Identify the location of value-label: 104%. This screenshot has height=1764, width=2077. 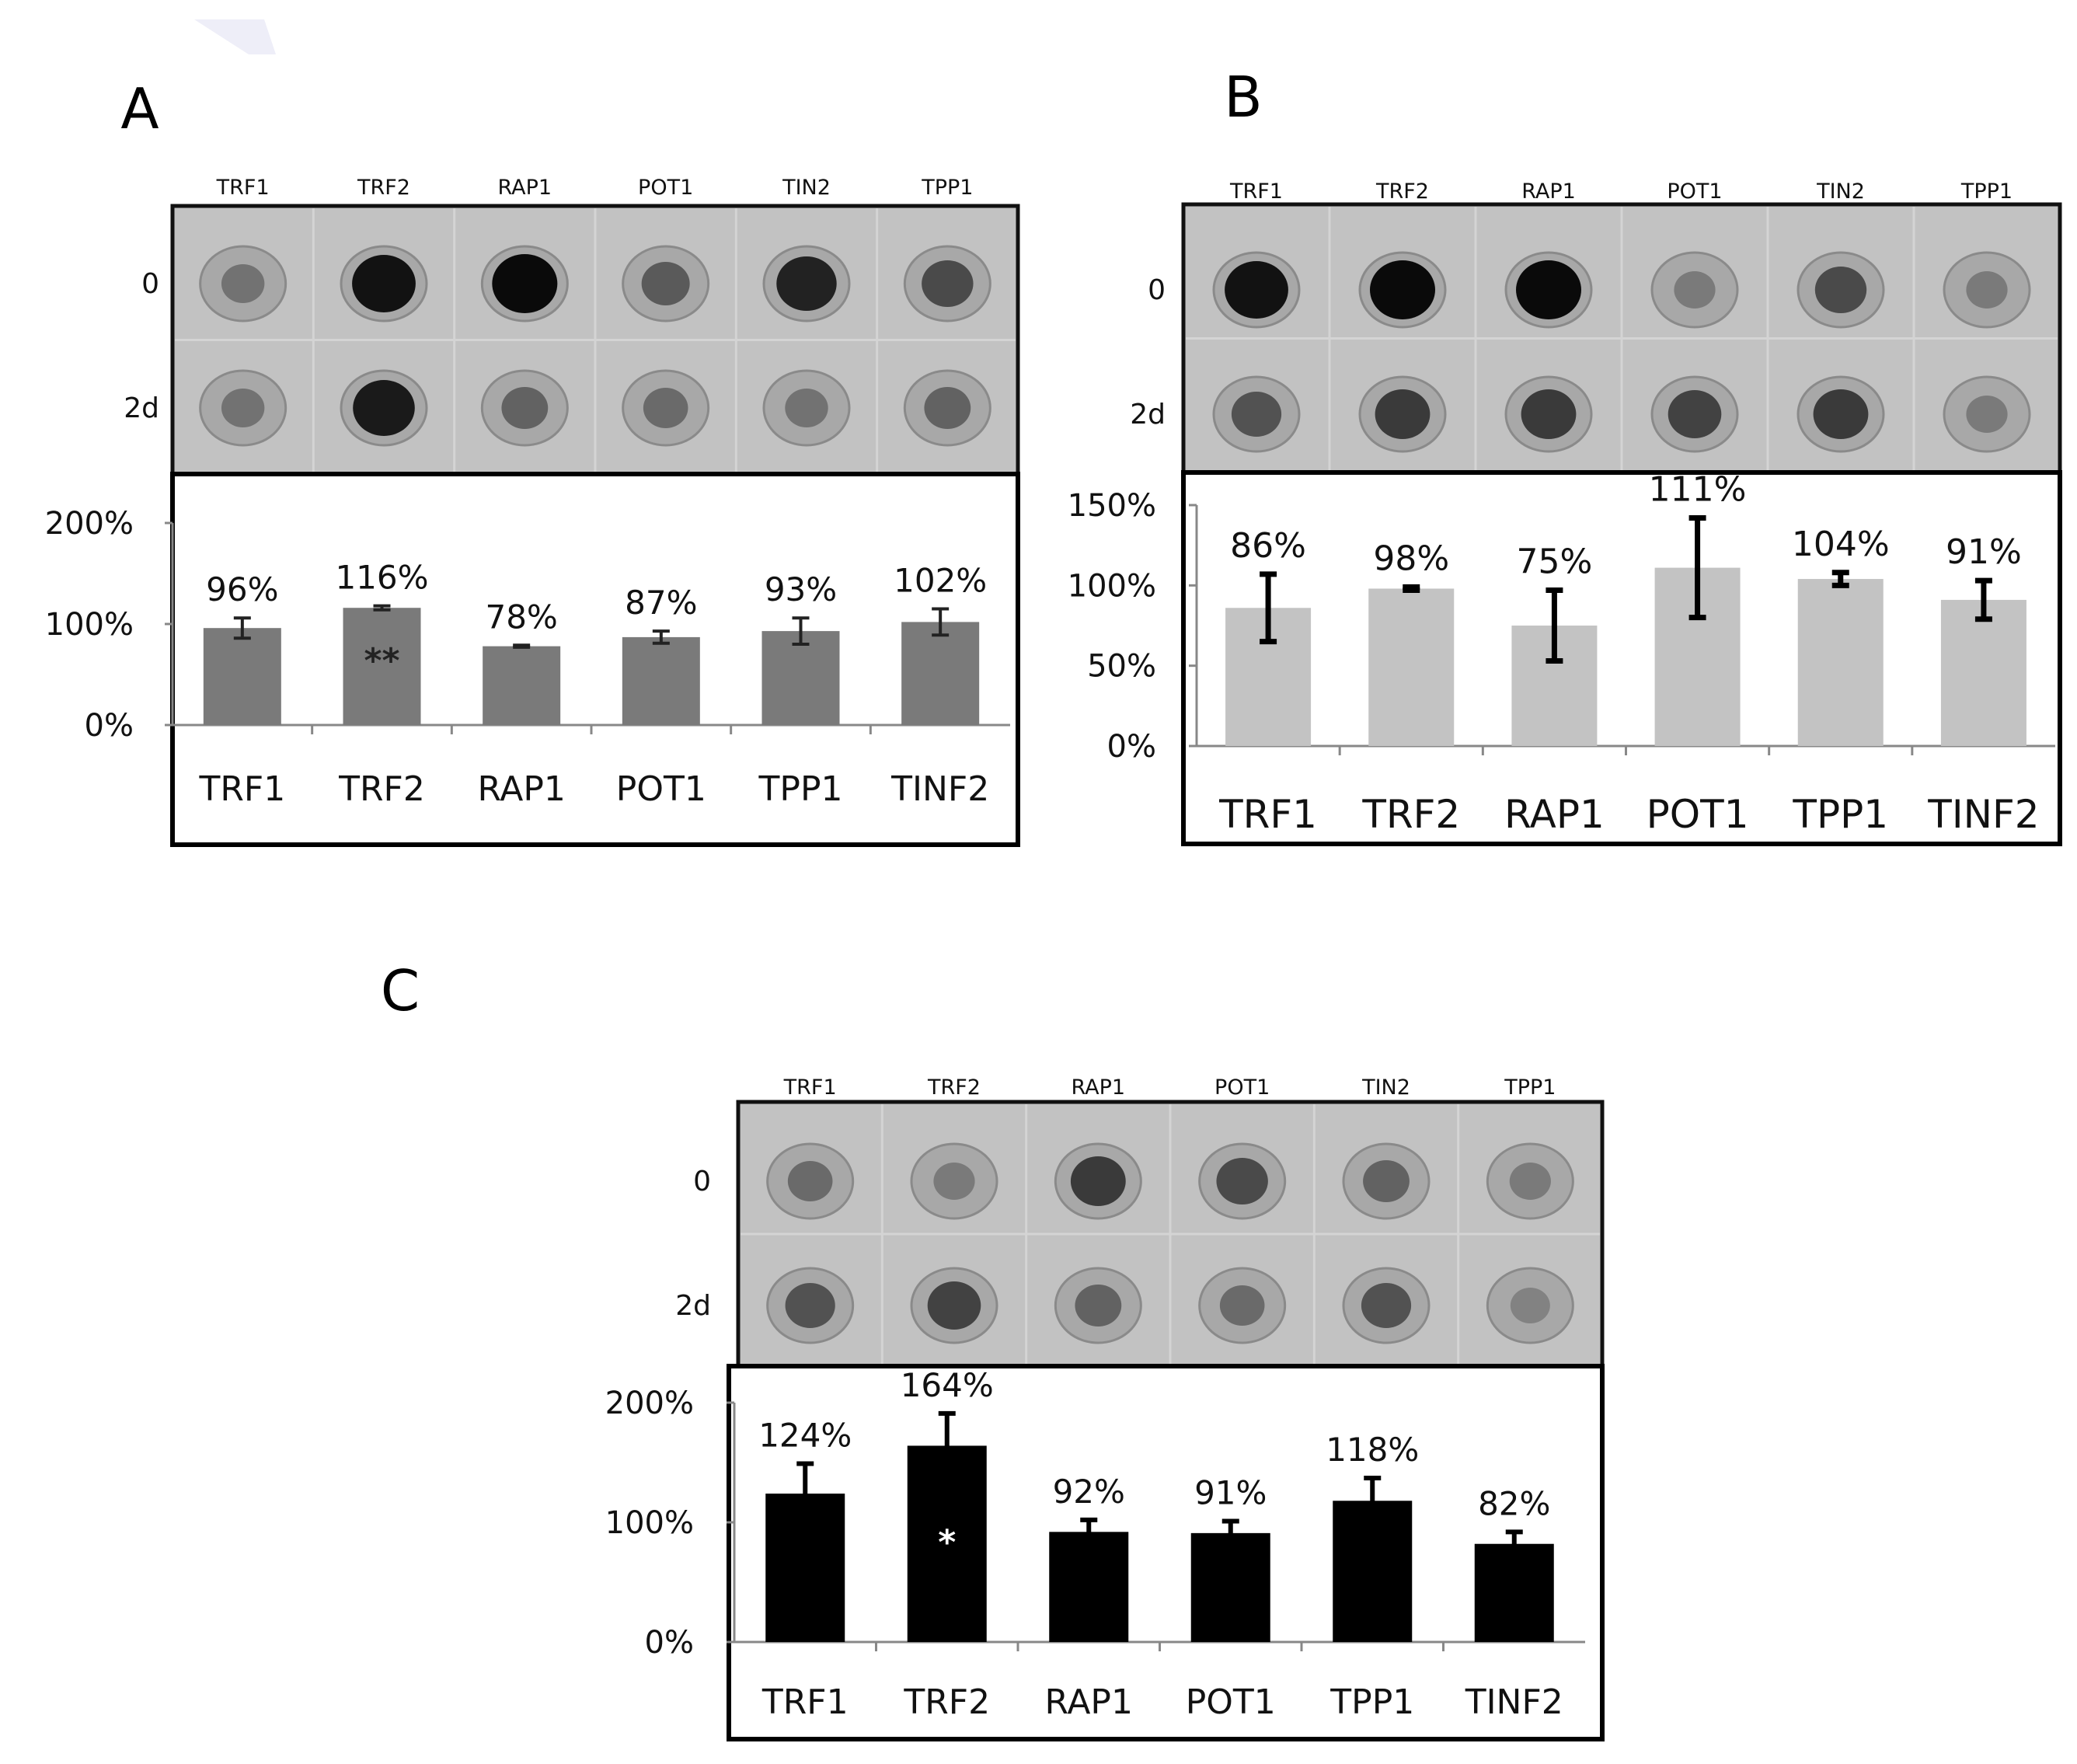
(1841, 544).